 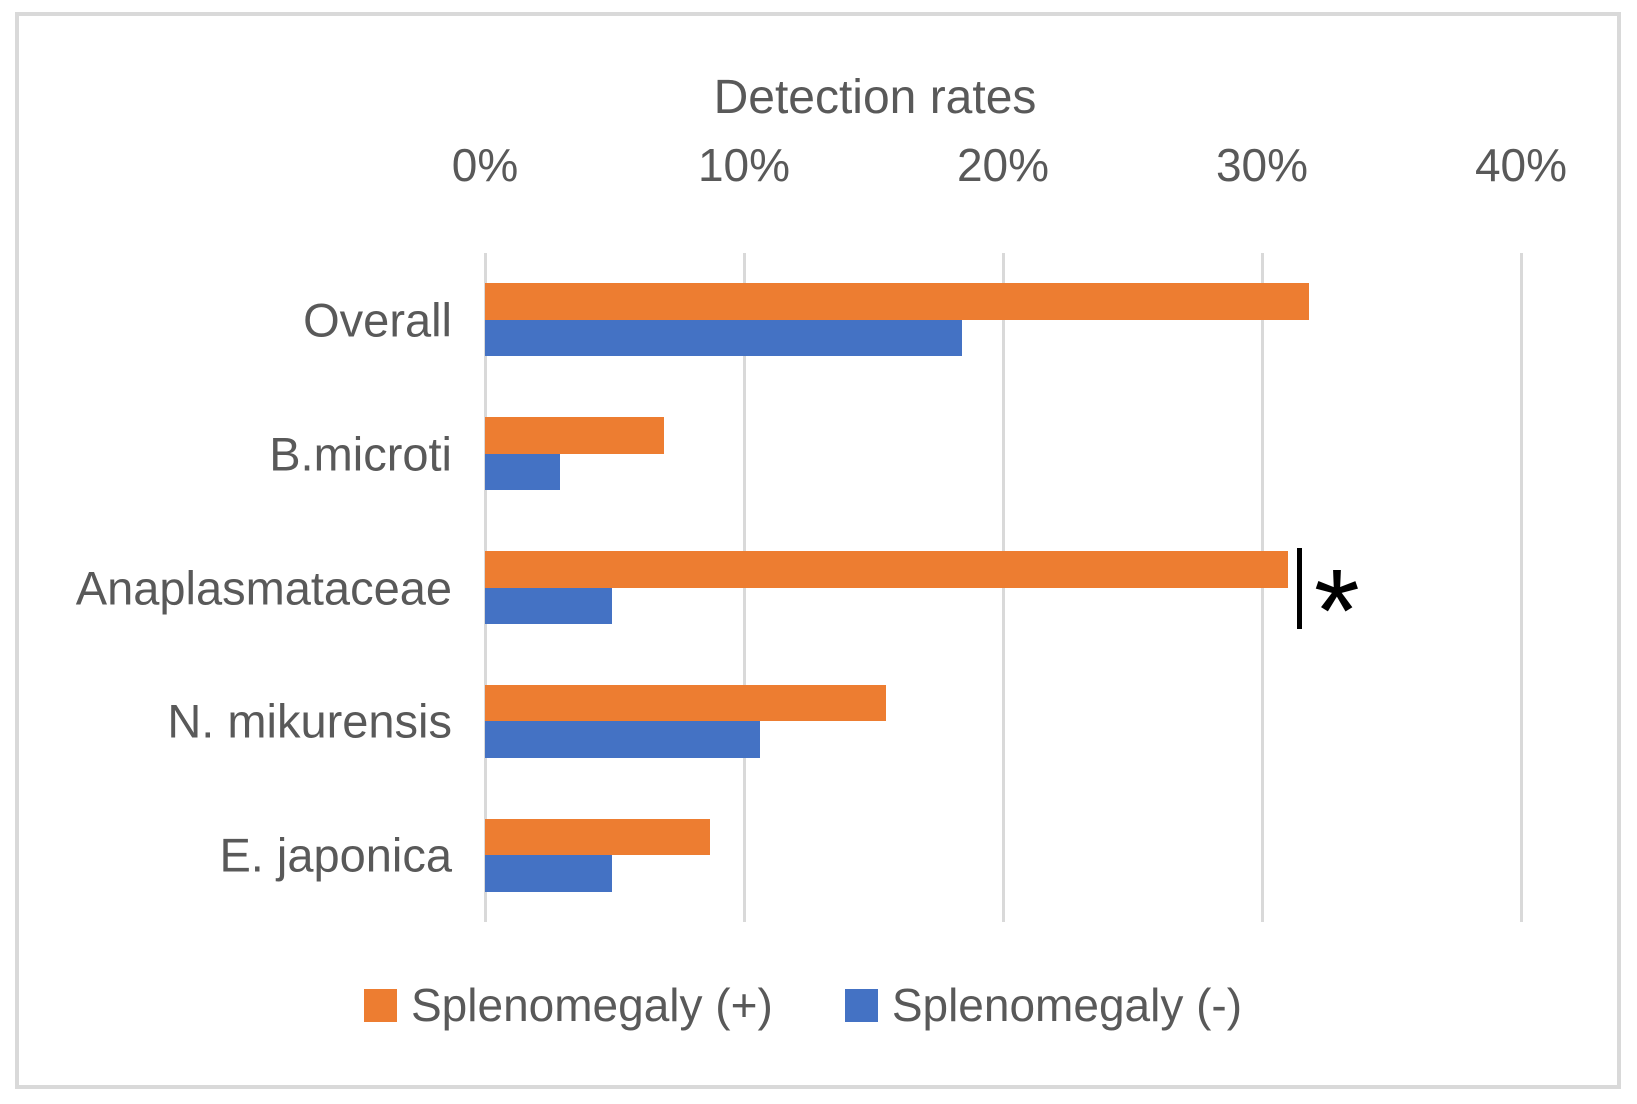 I want to click on legend-label: Splenomegaly (-), so click(x=1067, y=1005).